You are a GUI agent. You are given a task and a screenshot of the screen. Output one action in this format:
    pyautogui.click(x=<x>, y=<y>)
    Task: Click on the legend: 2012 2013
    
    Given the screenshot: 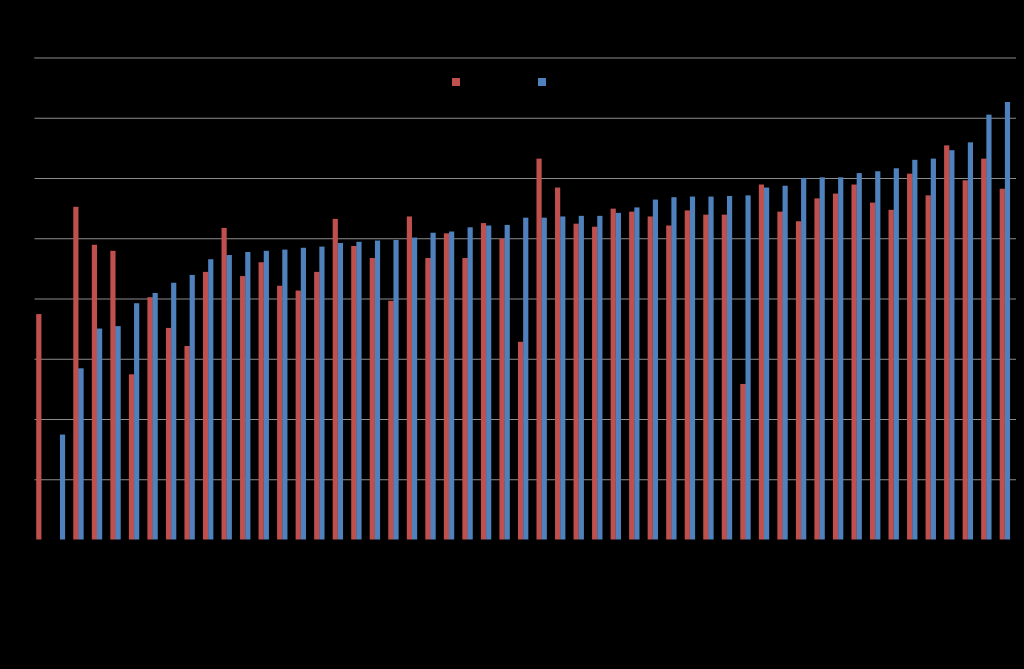 What is the action you would take?
    pyautogui.click(x=515, y=82)
    